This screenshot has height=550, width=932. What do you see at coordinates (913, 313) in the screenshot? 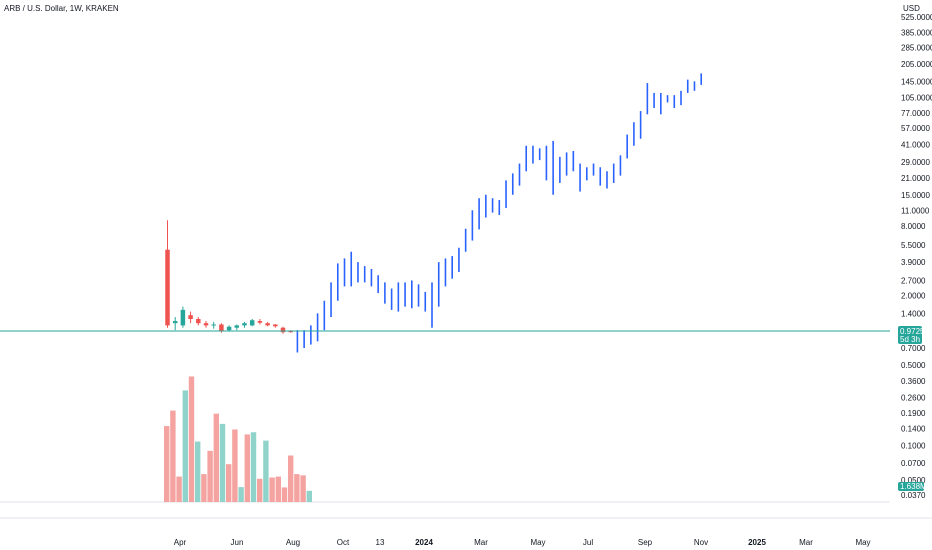
I see `y-tick-label: 1.4000` at bounding box center [913, 313].